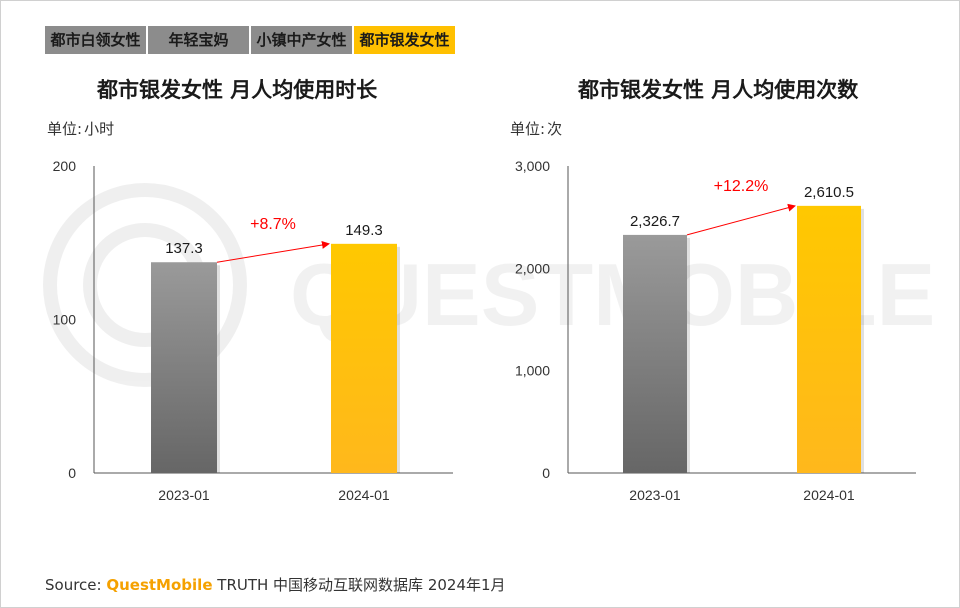 The width and height of the screenshot is (960, 608). What do you see at coordinates (301, 40) in the screenshot?
I see `tab-small-town-middle-class: 小镇中产女性` at bounding box center [301, 40].